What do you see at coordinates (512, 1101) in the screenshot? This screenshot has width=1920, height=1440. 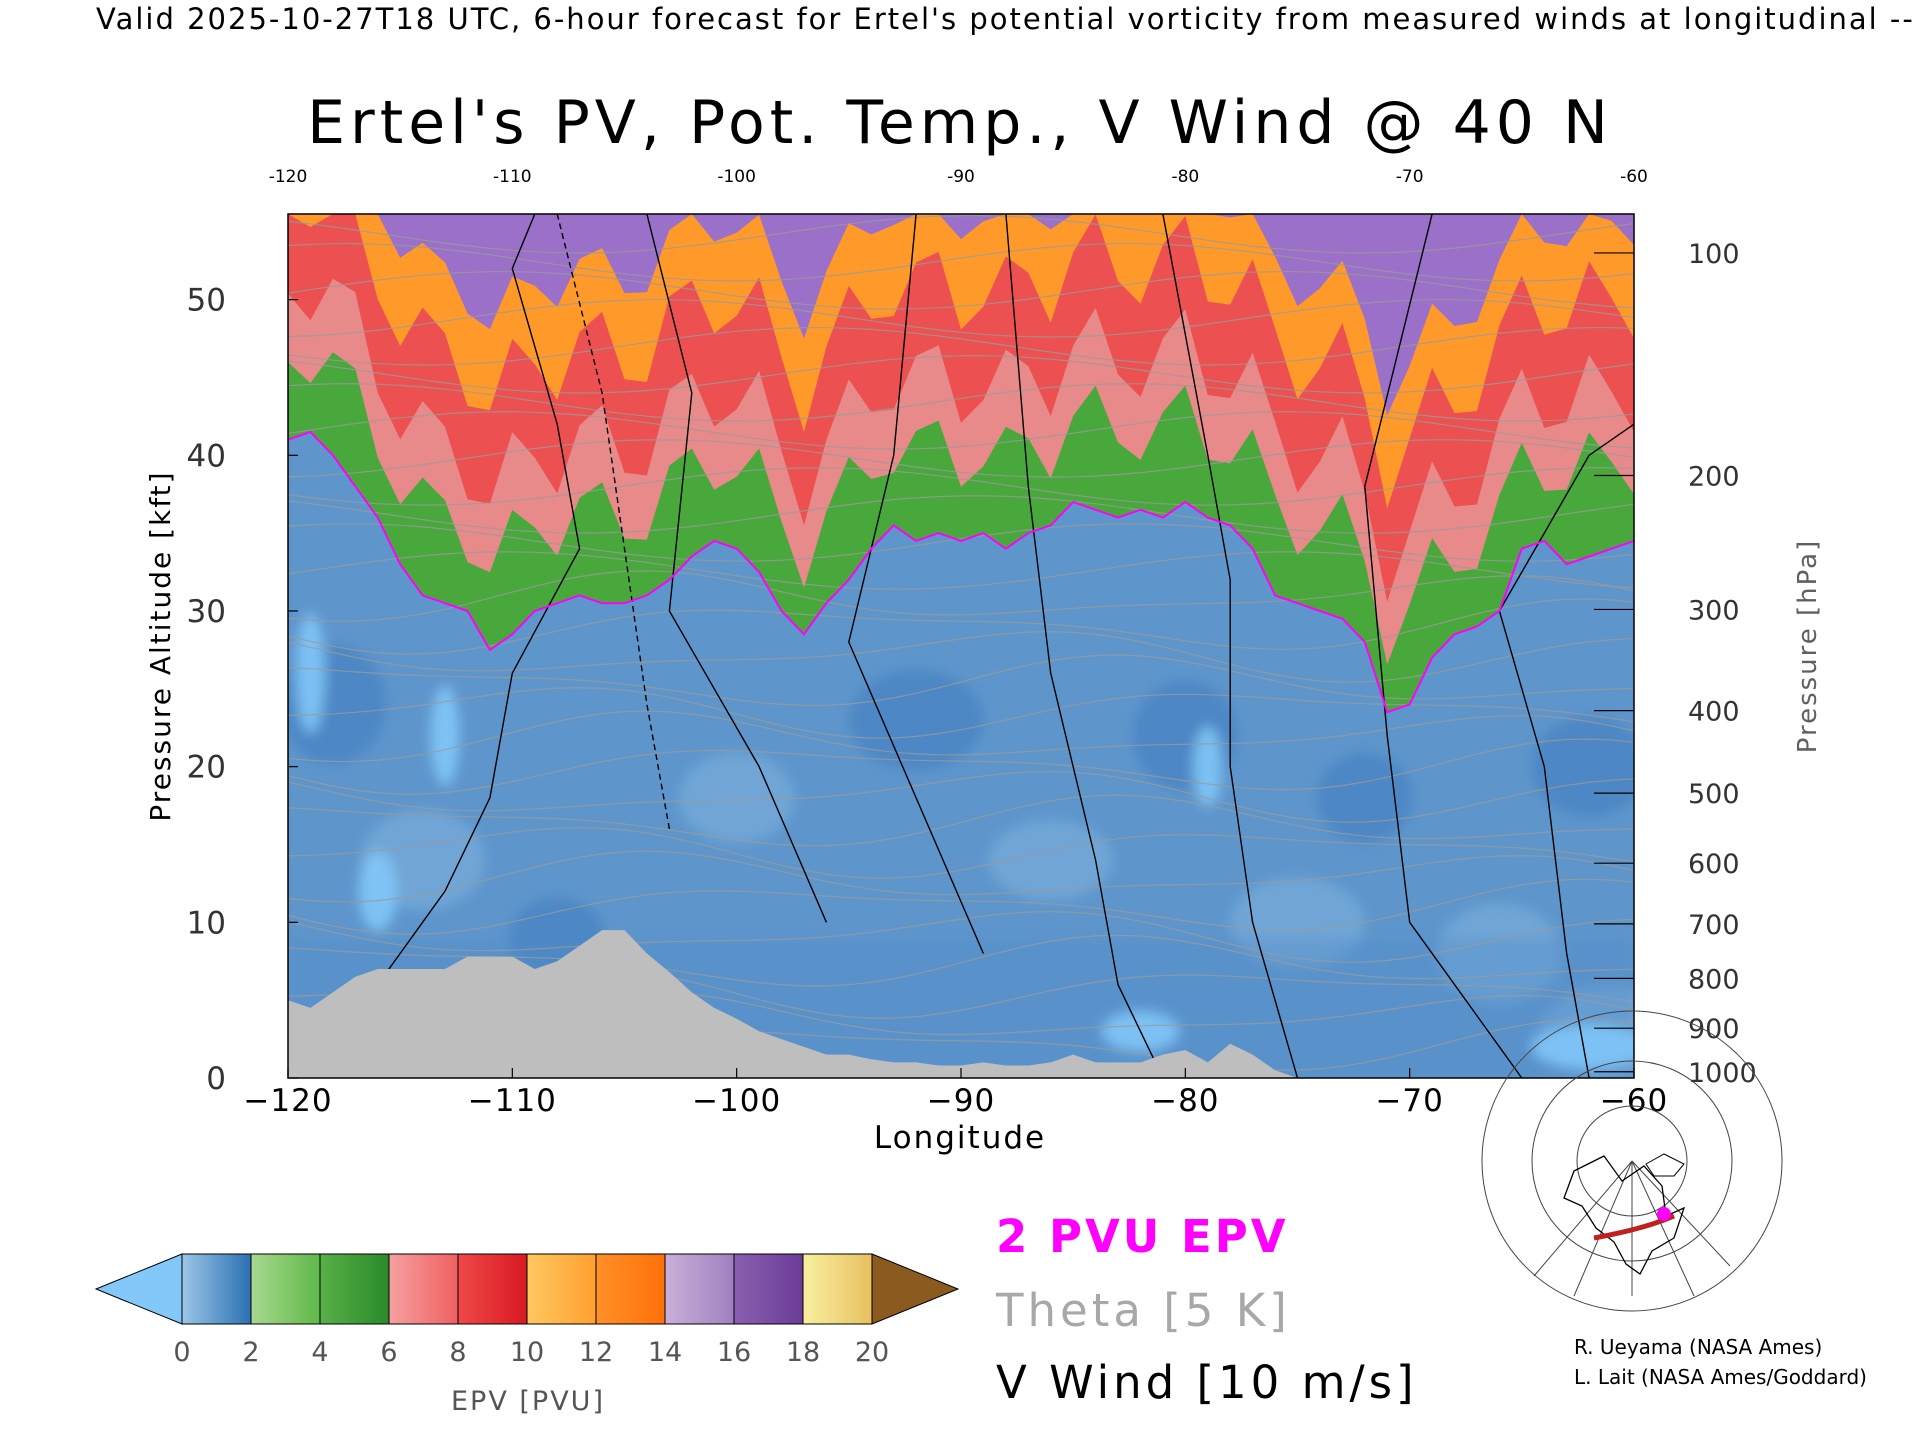 I see `x-tick-label: −110` at bounding box center [512, 1101].